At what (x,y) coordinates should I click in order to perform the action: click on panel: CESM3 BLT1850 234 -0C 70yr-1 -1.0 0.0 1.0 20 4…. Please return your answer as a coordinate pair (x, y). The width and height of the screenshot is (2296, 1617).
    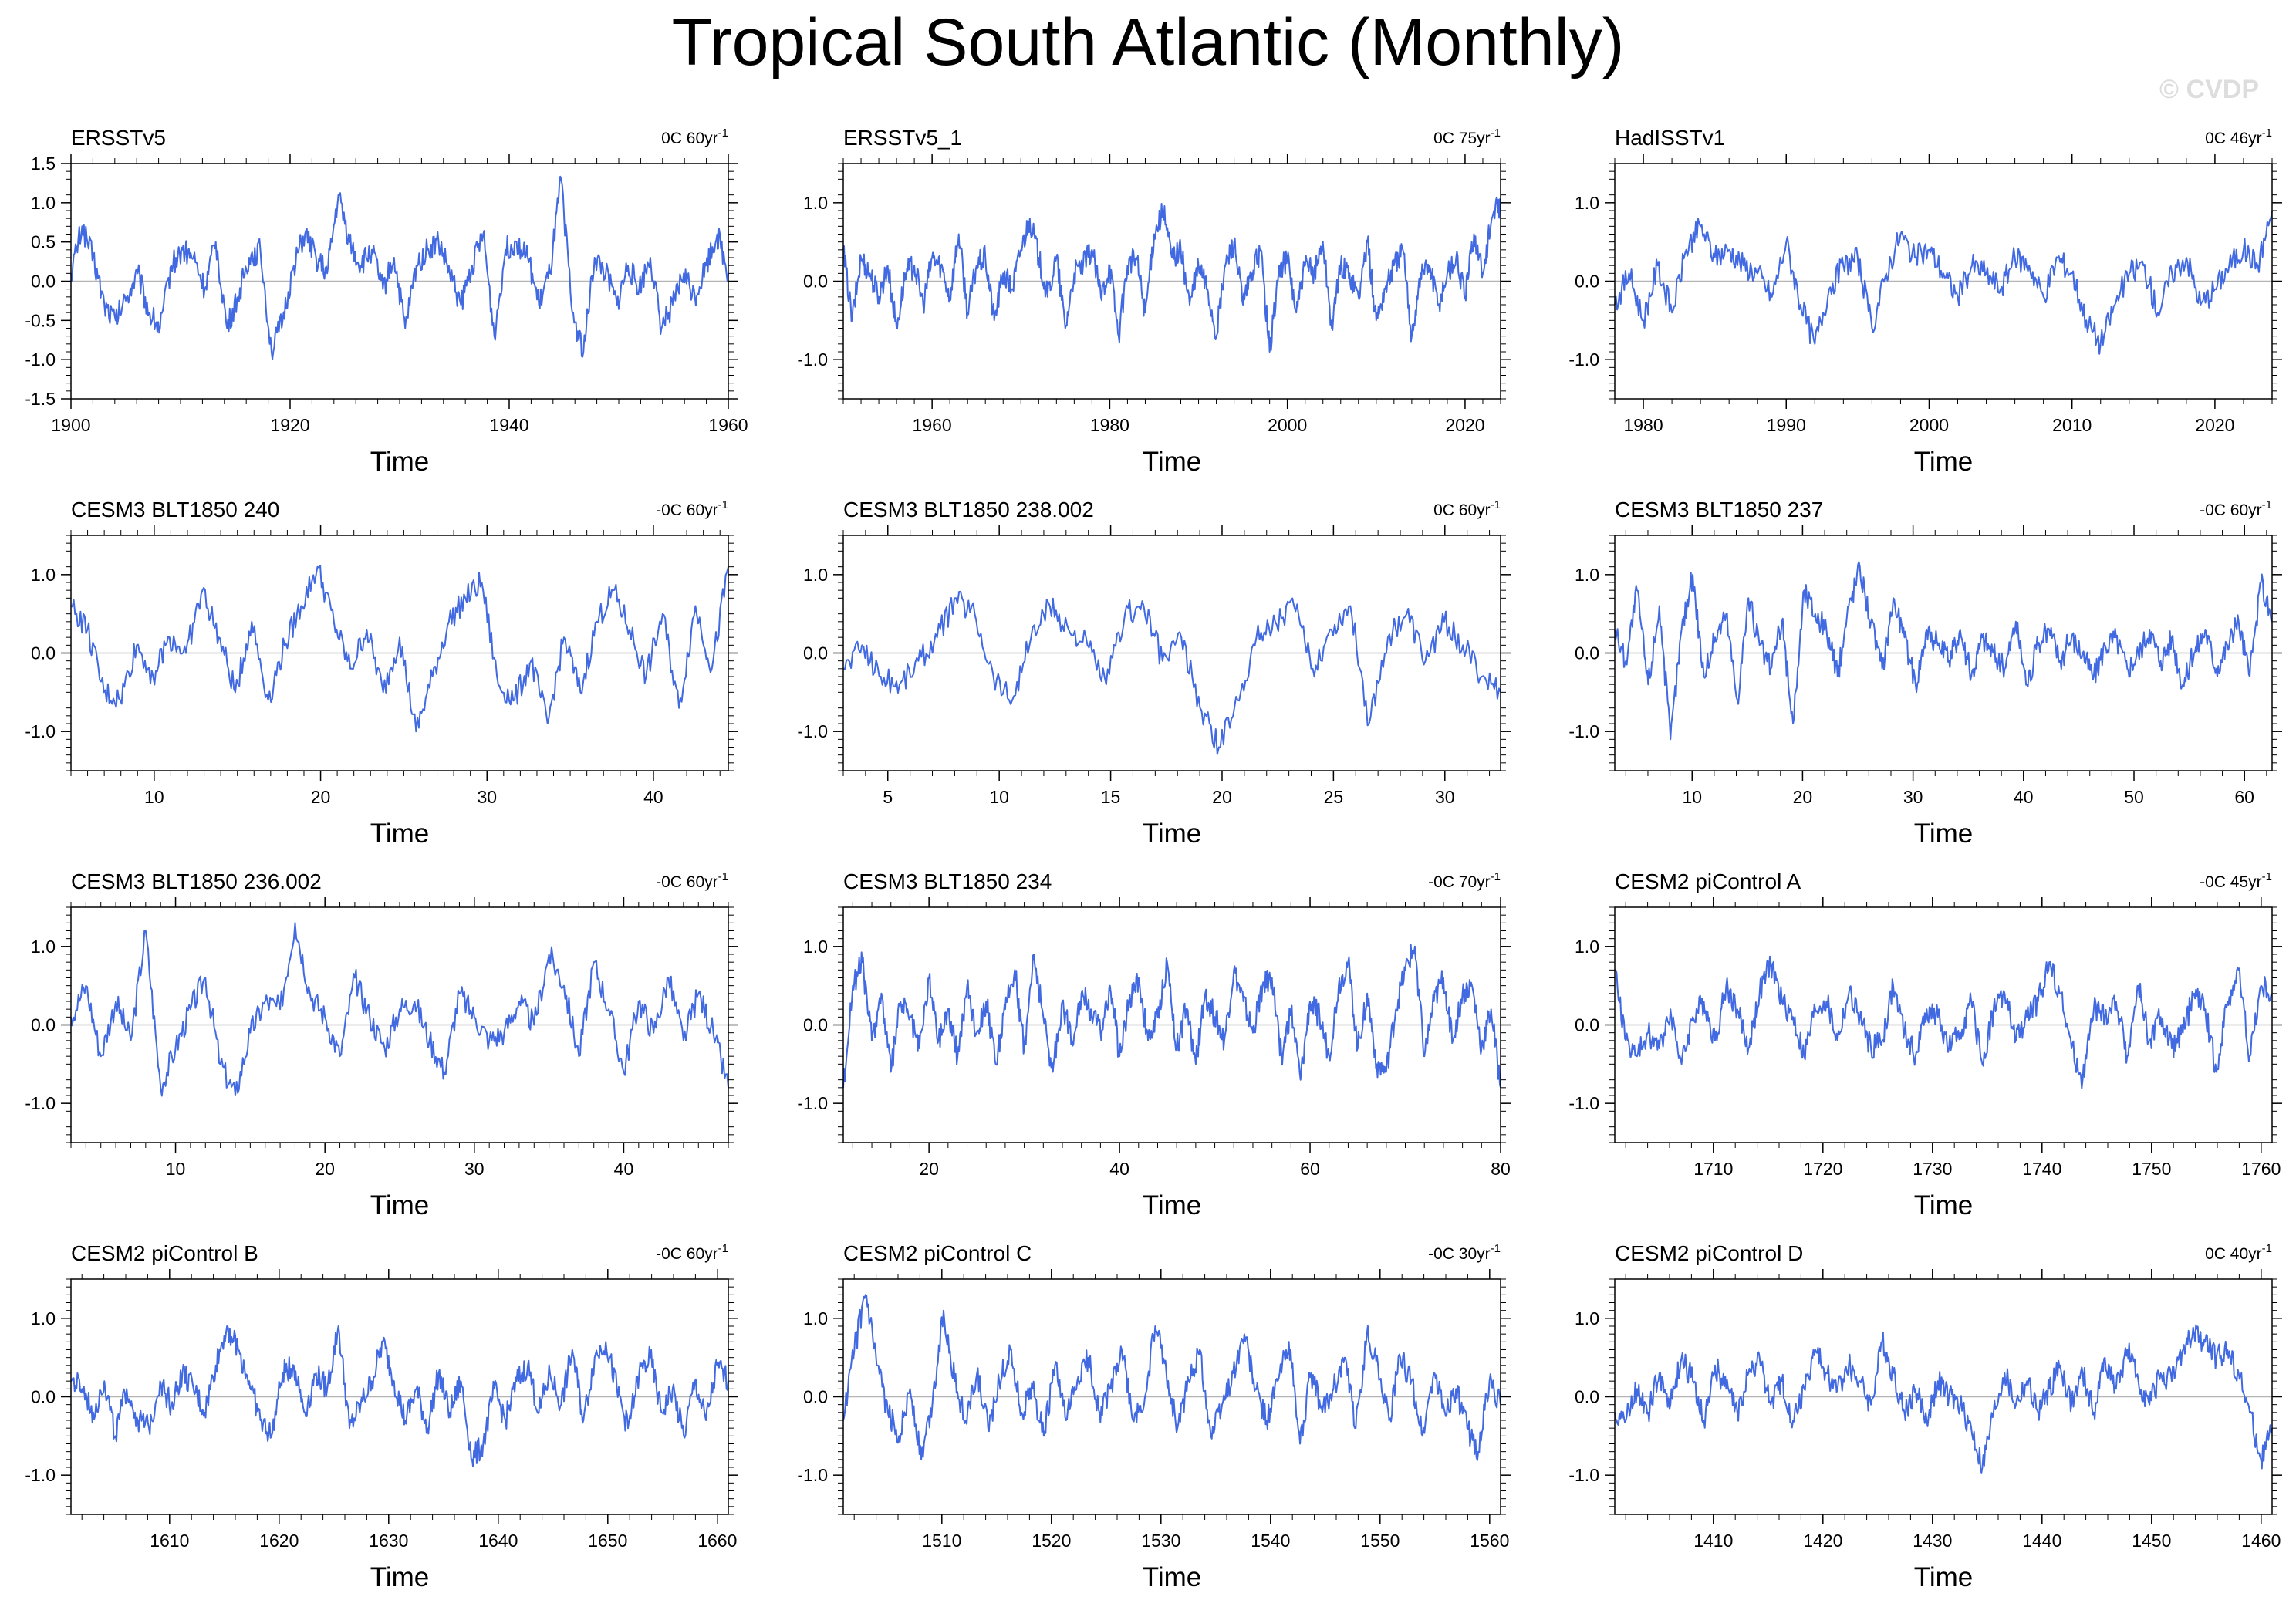
    Looking at the image, I should click on (1154, 1044).